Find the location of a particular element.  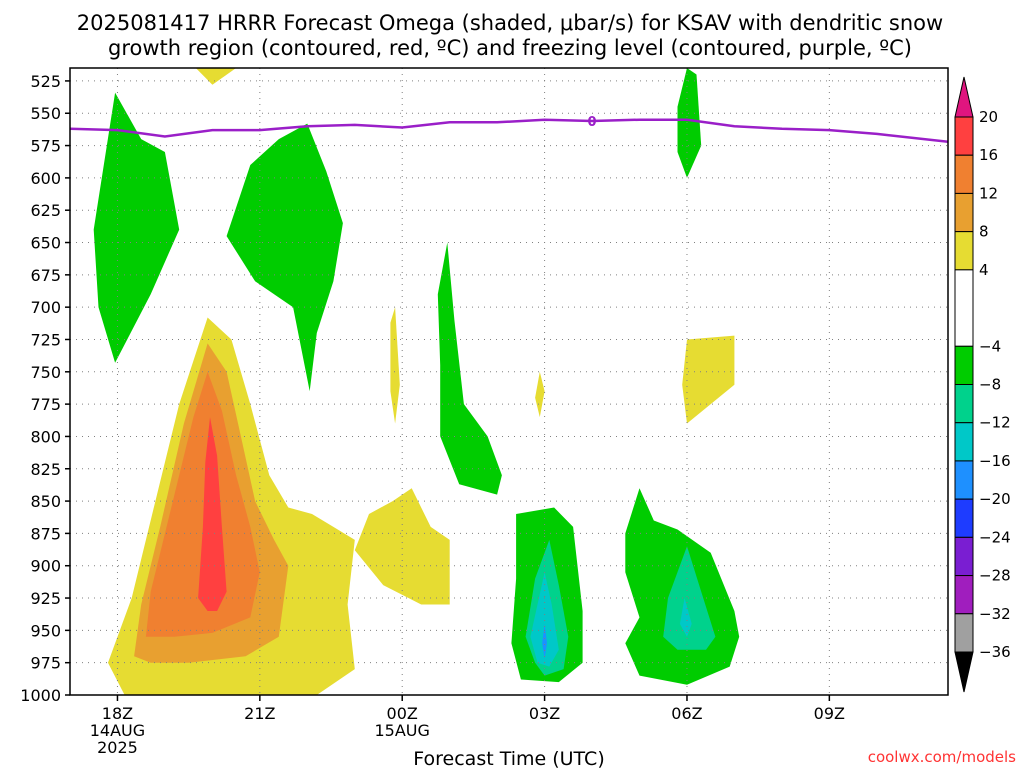

x-tick-label: 14AUG is located at coordinates (117, 730).